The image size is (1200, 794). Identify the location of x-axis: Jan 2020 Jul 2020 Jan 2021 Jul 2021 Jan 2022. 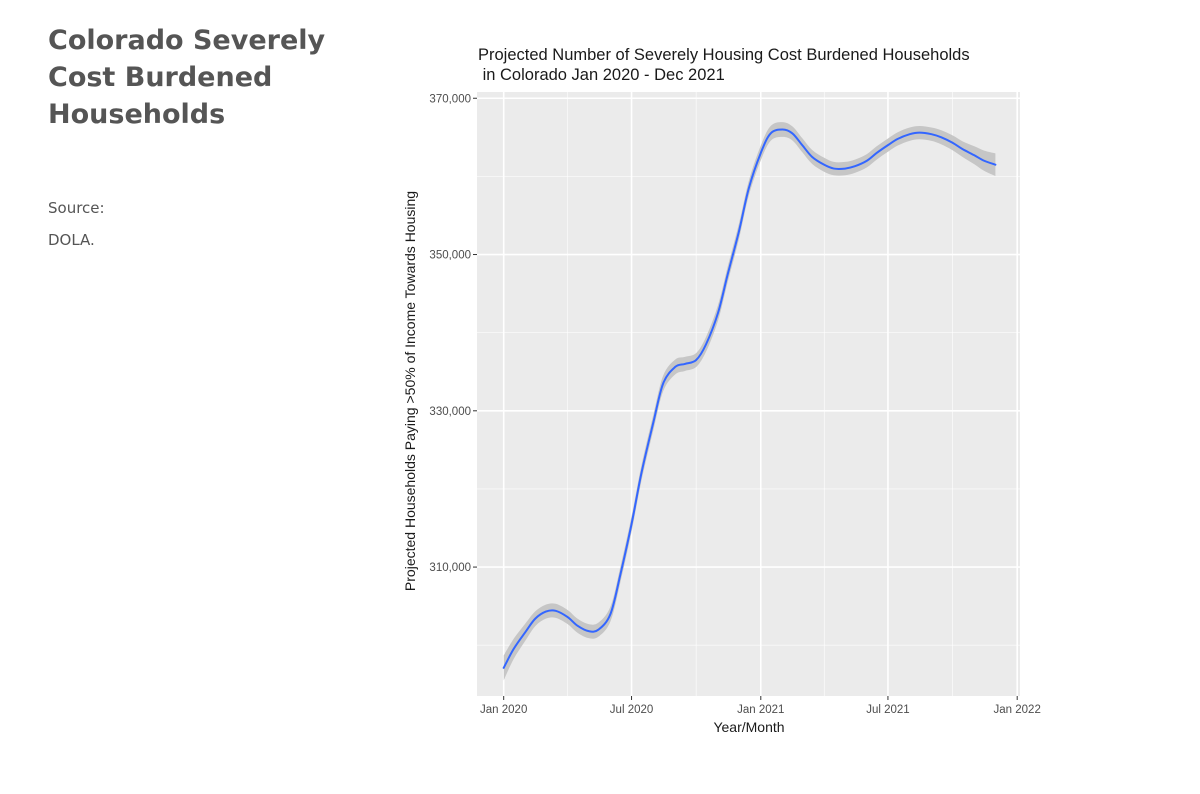
(760, 706).